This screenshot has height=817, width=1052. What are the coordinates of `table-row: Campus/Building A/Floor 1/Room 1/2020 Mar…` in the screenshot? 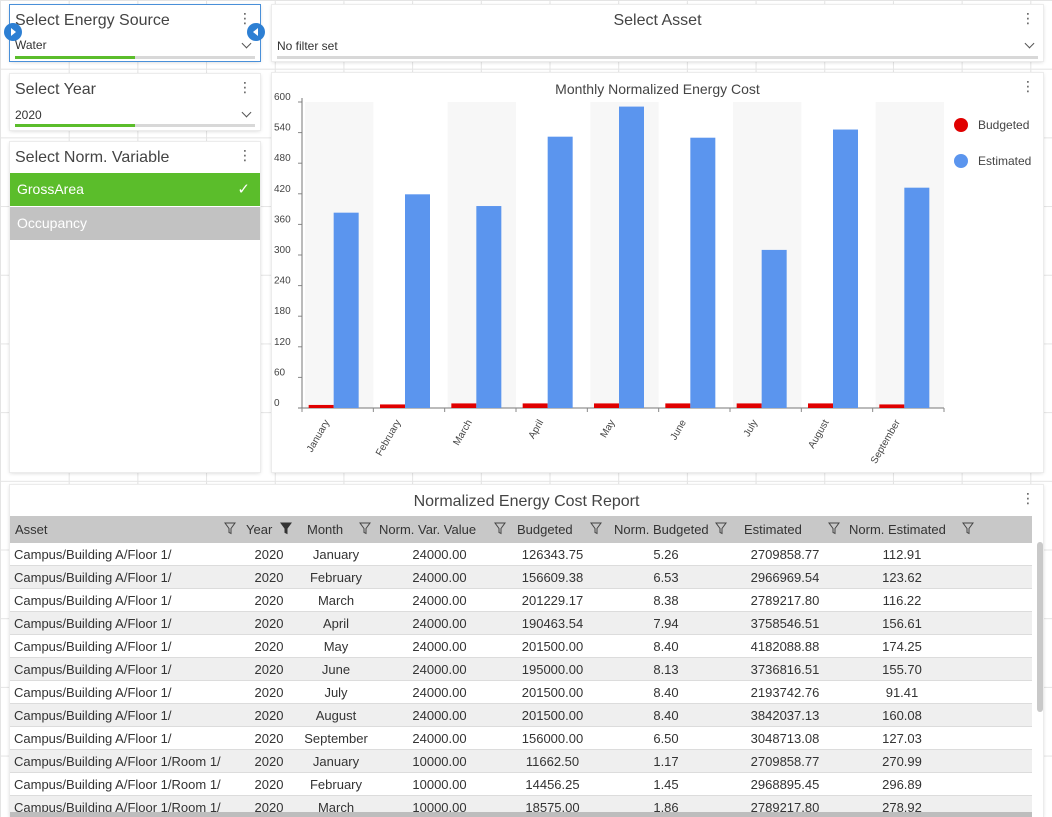 It's located at (521, 806).